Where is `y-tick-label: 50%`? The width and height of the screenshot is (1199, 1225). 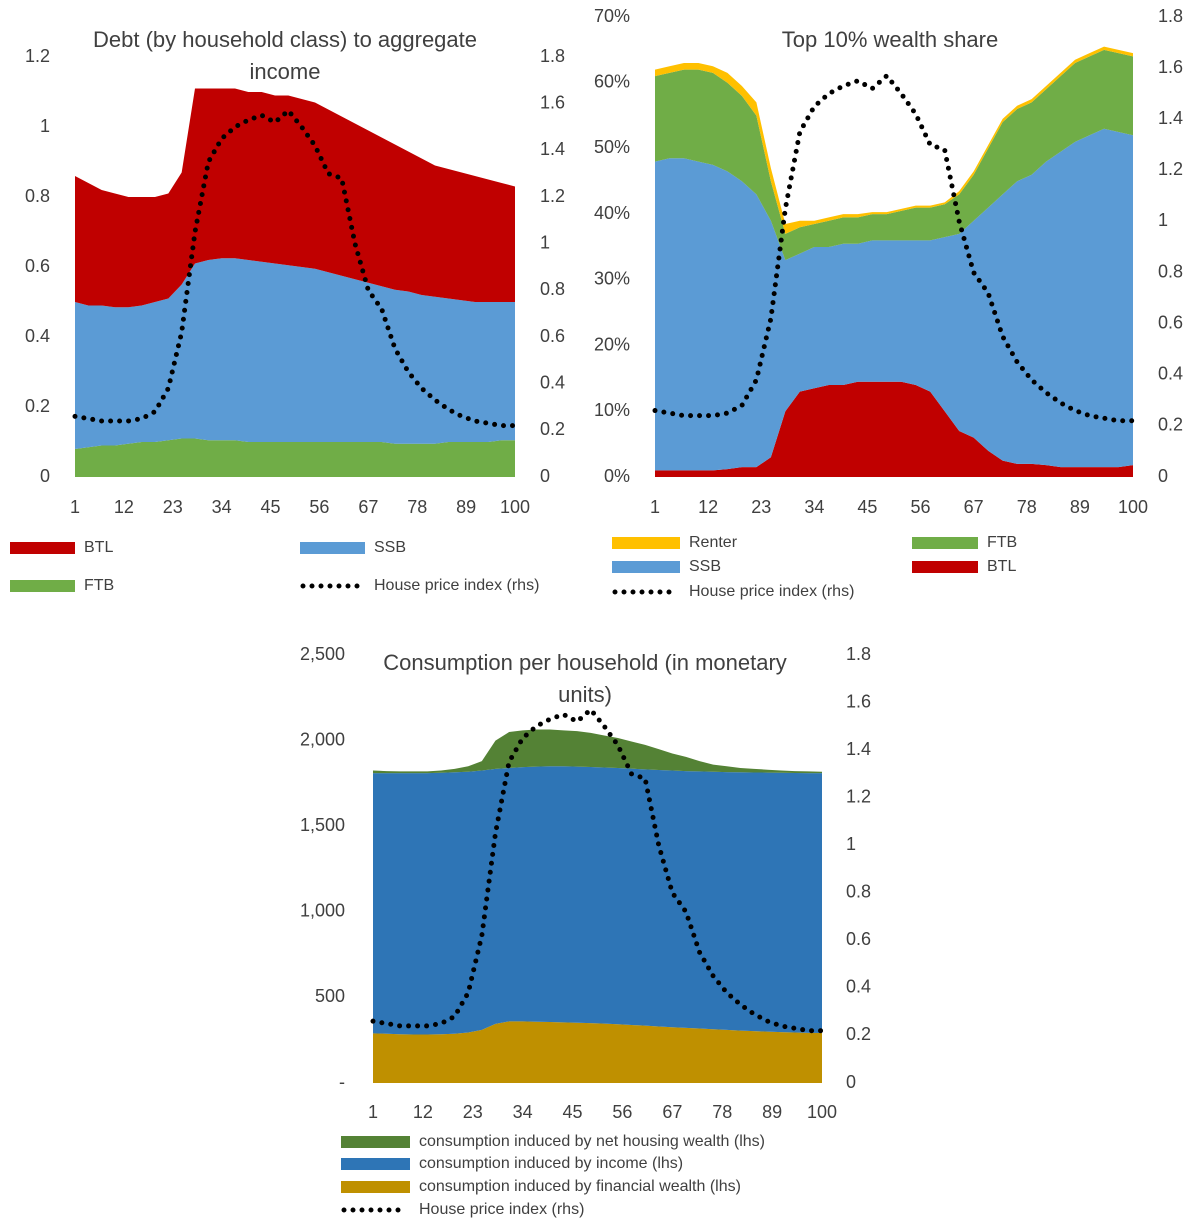 y-tick-label: 50% is located at coordinates (612, 147).